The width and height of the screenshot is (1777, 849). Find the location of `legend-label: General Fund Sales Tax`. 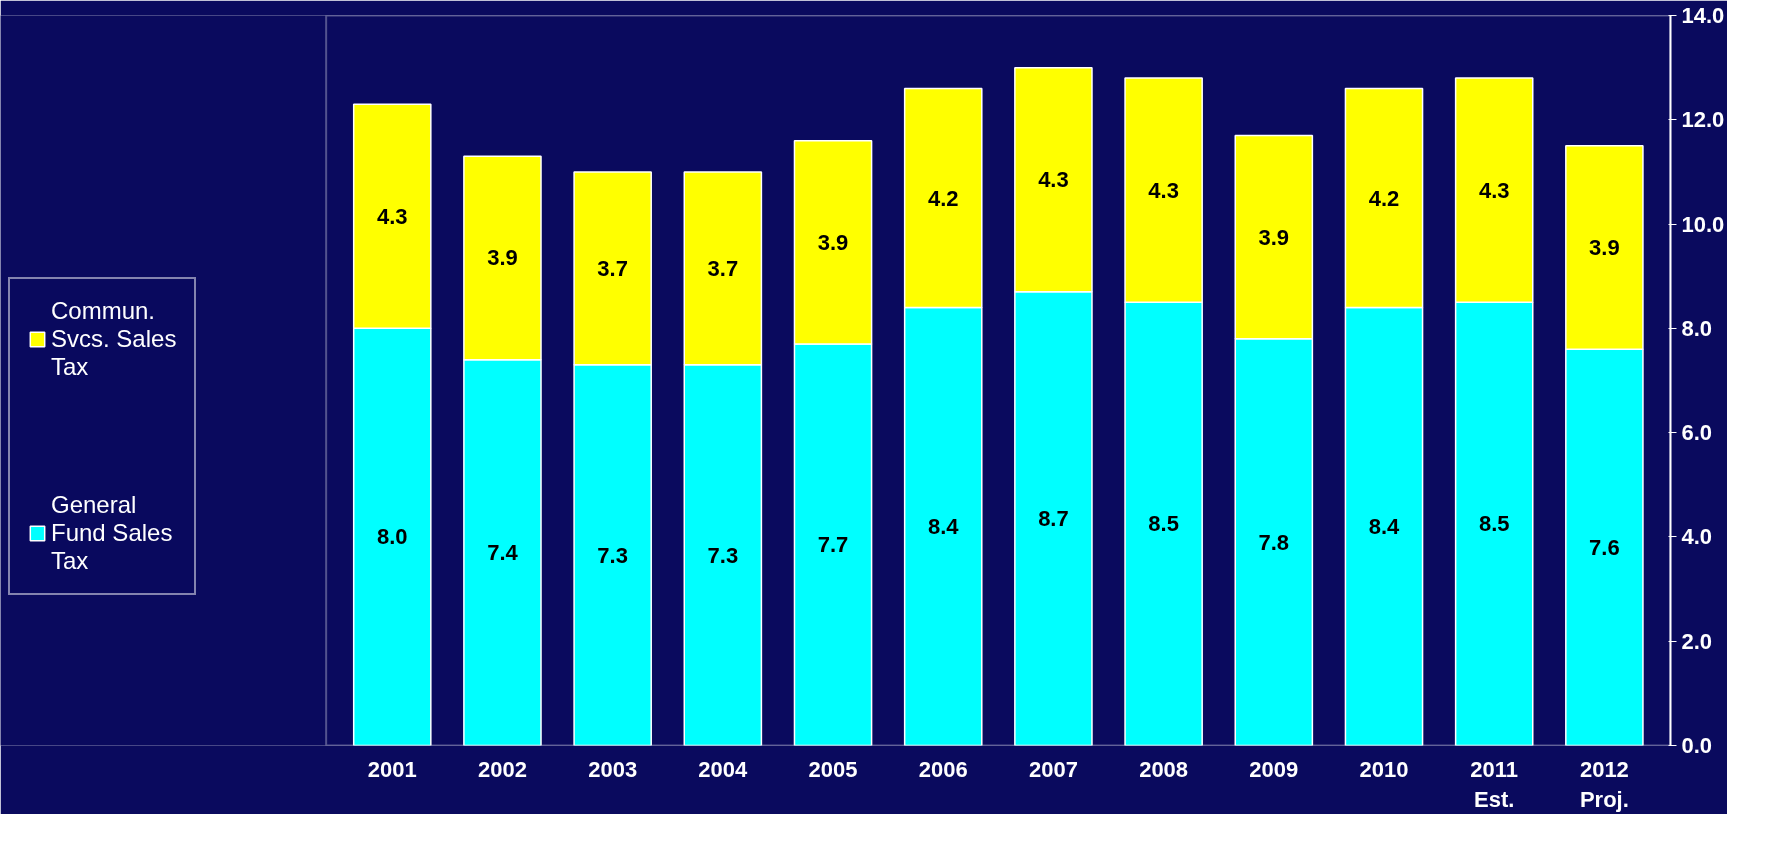

legend-label: General Fund Sales Tax is located at coordinates (112, 533).